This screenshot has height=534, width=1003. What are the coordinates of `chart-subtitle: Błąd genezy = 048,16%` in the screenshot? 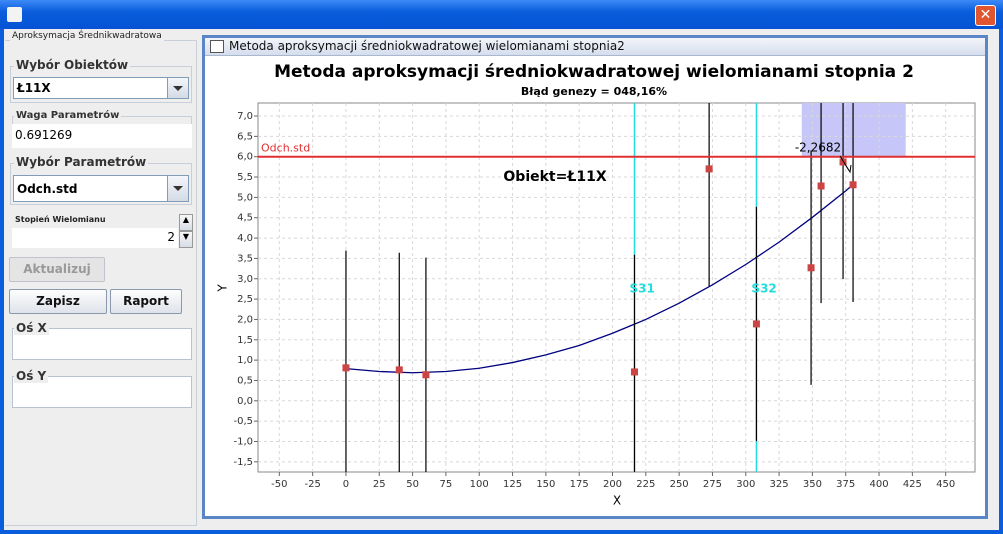 It's located at (594, 91).